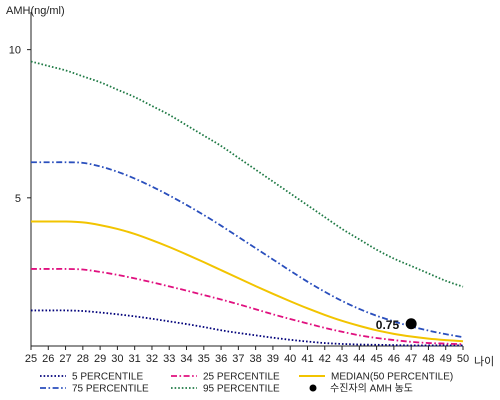 Image resolution: width=500 pixels, height=400 pixels. I want to click on y-tick-label-5: 5, so click(18, 199).